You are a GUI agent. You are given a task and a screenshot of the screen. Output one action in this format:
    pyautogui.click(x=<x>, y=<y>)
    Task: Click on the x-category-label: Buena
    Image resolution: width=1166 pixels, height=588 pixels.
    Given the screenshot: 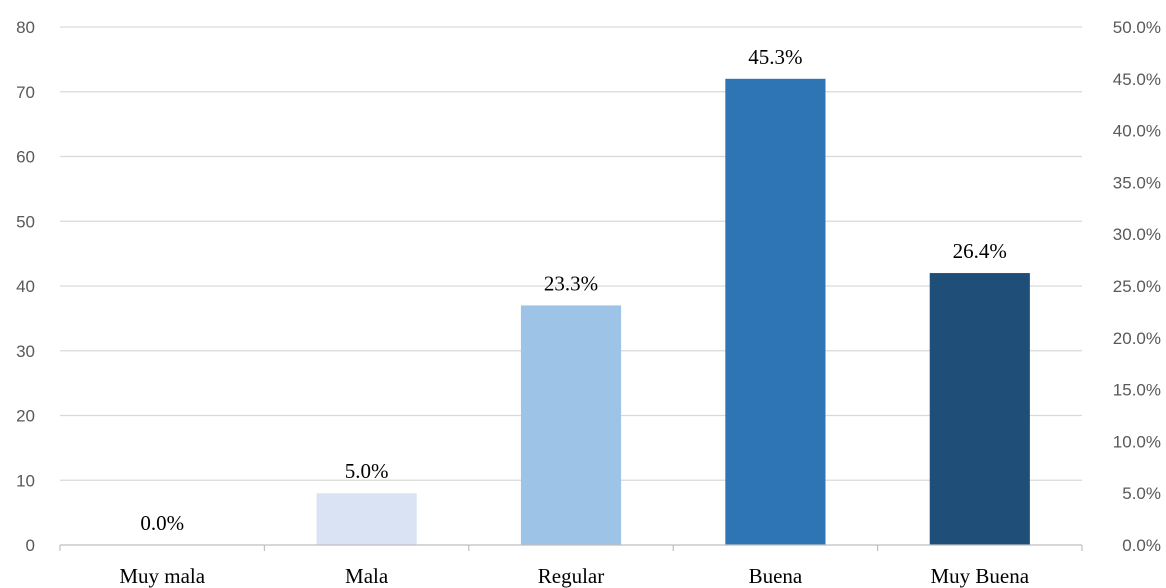 What is the action you would take?
    pyautogui.click(x=776, y=576)
    